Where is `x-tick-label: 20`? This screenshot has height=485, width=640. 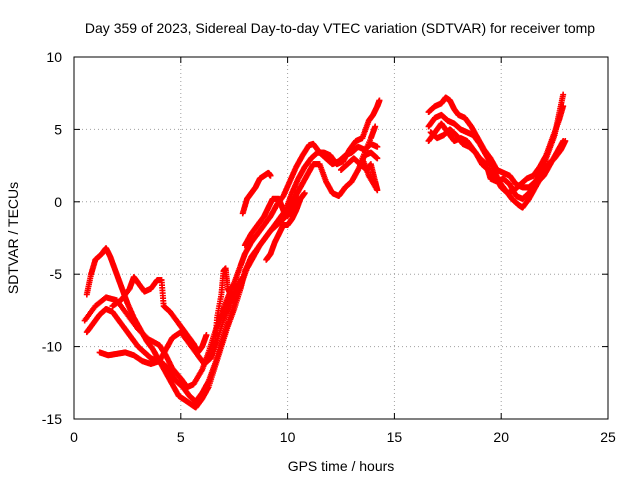
x-tick-label: 20 is located at coordinates (501, 437).